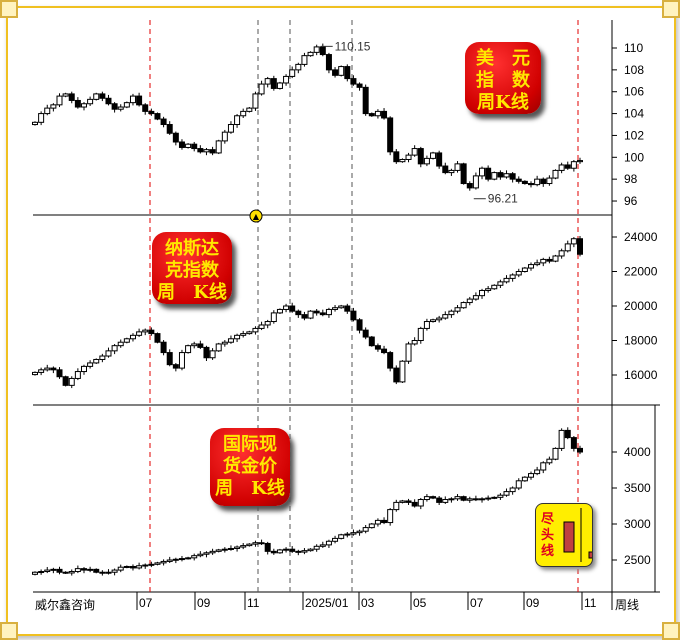 This screenshot has width=680, height=640. What do you see at coordinates (533, 603) in the screenshot?
I see `date-tick-label: 09` at bounding box center [533, 603].